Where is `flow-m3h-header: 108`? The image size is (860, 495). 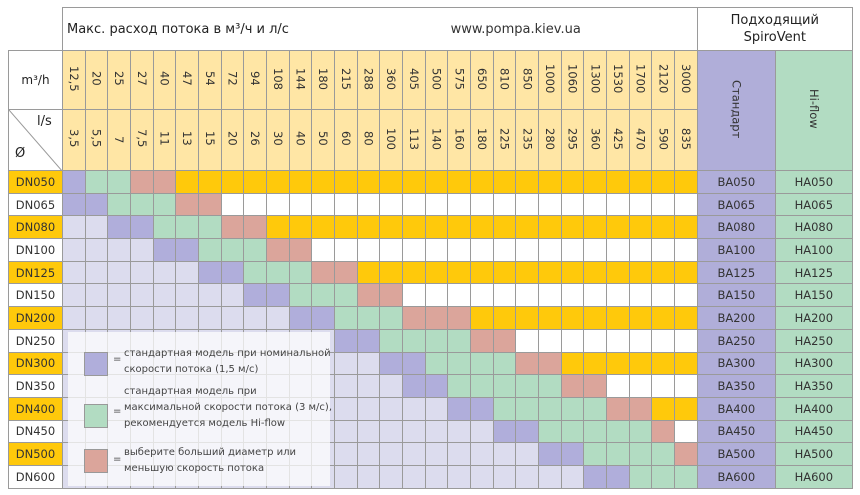
flow-m3h-header: 108 is located at coordinates (278, 80).